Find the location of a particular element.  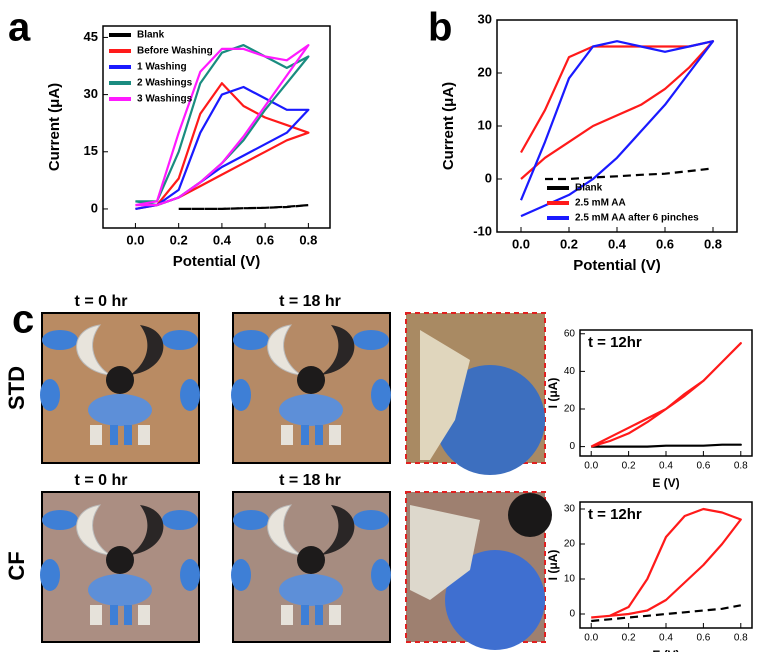

legend-label: Before Washing is located at coordinates (175, 51).